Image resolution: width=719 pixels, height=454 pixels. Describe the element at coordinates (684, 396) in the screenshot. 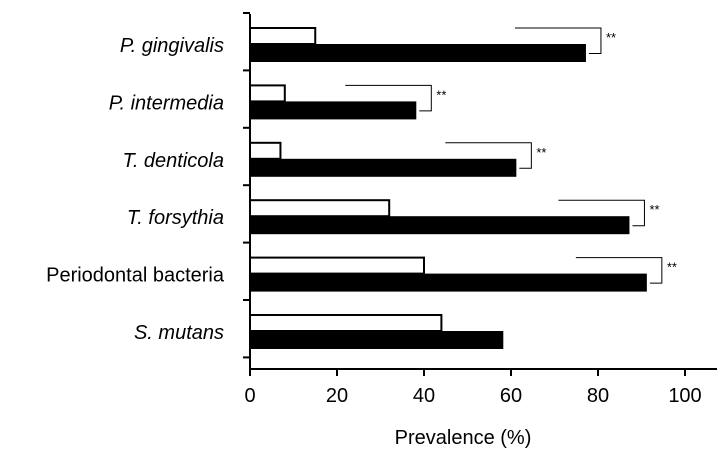

I see `x-tick-label: 100` at that location.